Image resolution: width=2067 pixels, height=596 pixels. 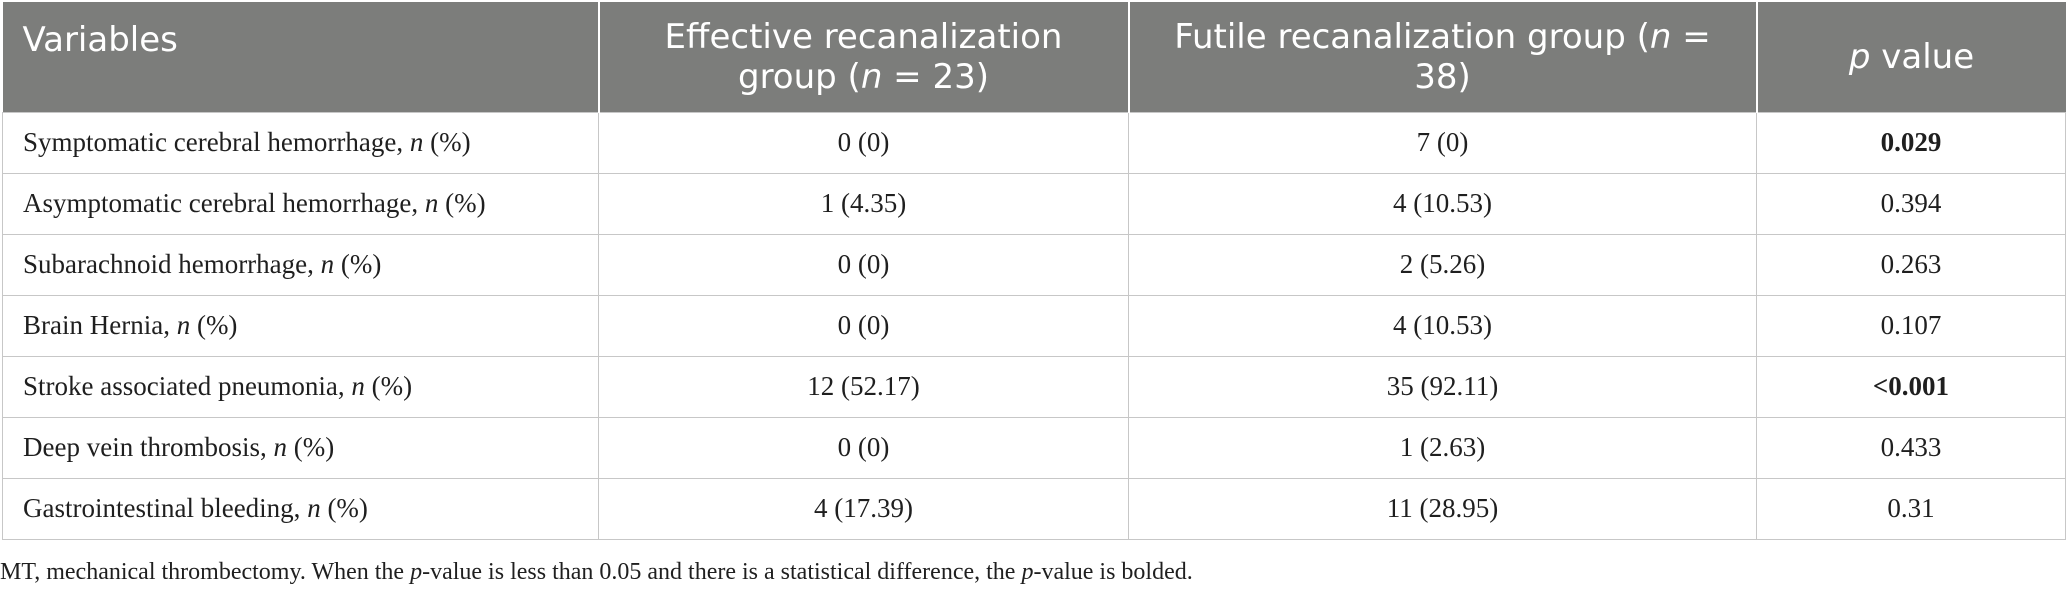 What do you see at coordinates (1443, 57) in the screenshot?
I see `header-futile-group: Futile recanalization group (n = 38)` at bounding box center [1443, 57].